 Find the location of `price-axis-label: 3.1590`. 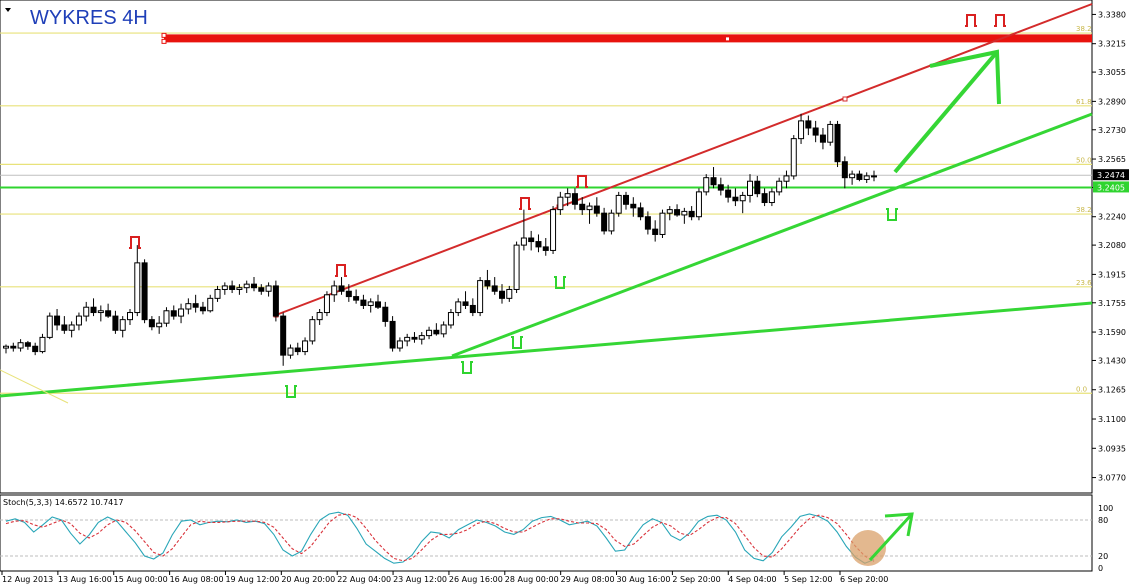

price-axis-label: 3.1590 is located at coordinates (1112, 332).